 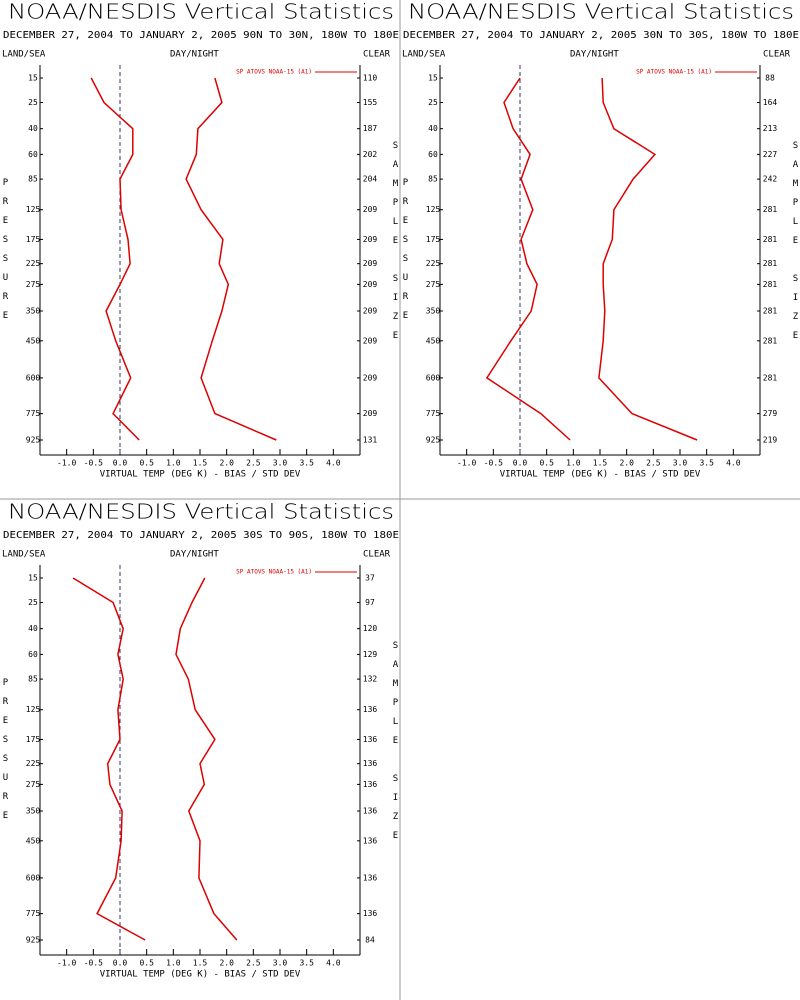 I want to click on sample-size-label: 97, so click(x=370, y=602).